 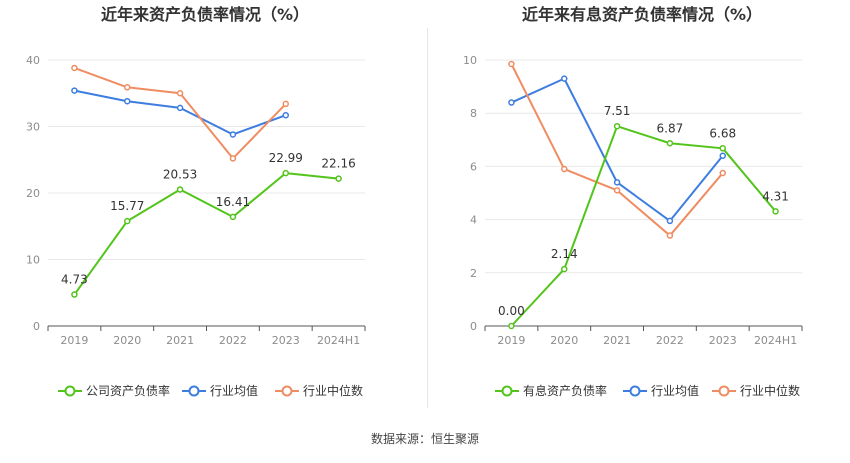 What do you see at coordinates (775, 196) in the screenshot?
I see `data-label: 4.31` at bounding box center [775, 196].